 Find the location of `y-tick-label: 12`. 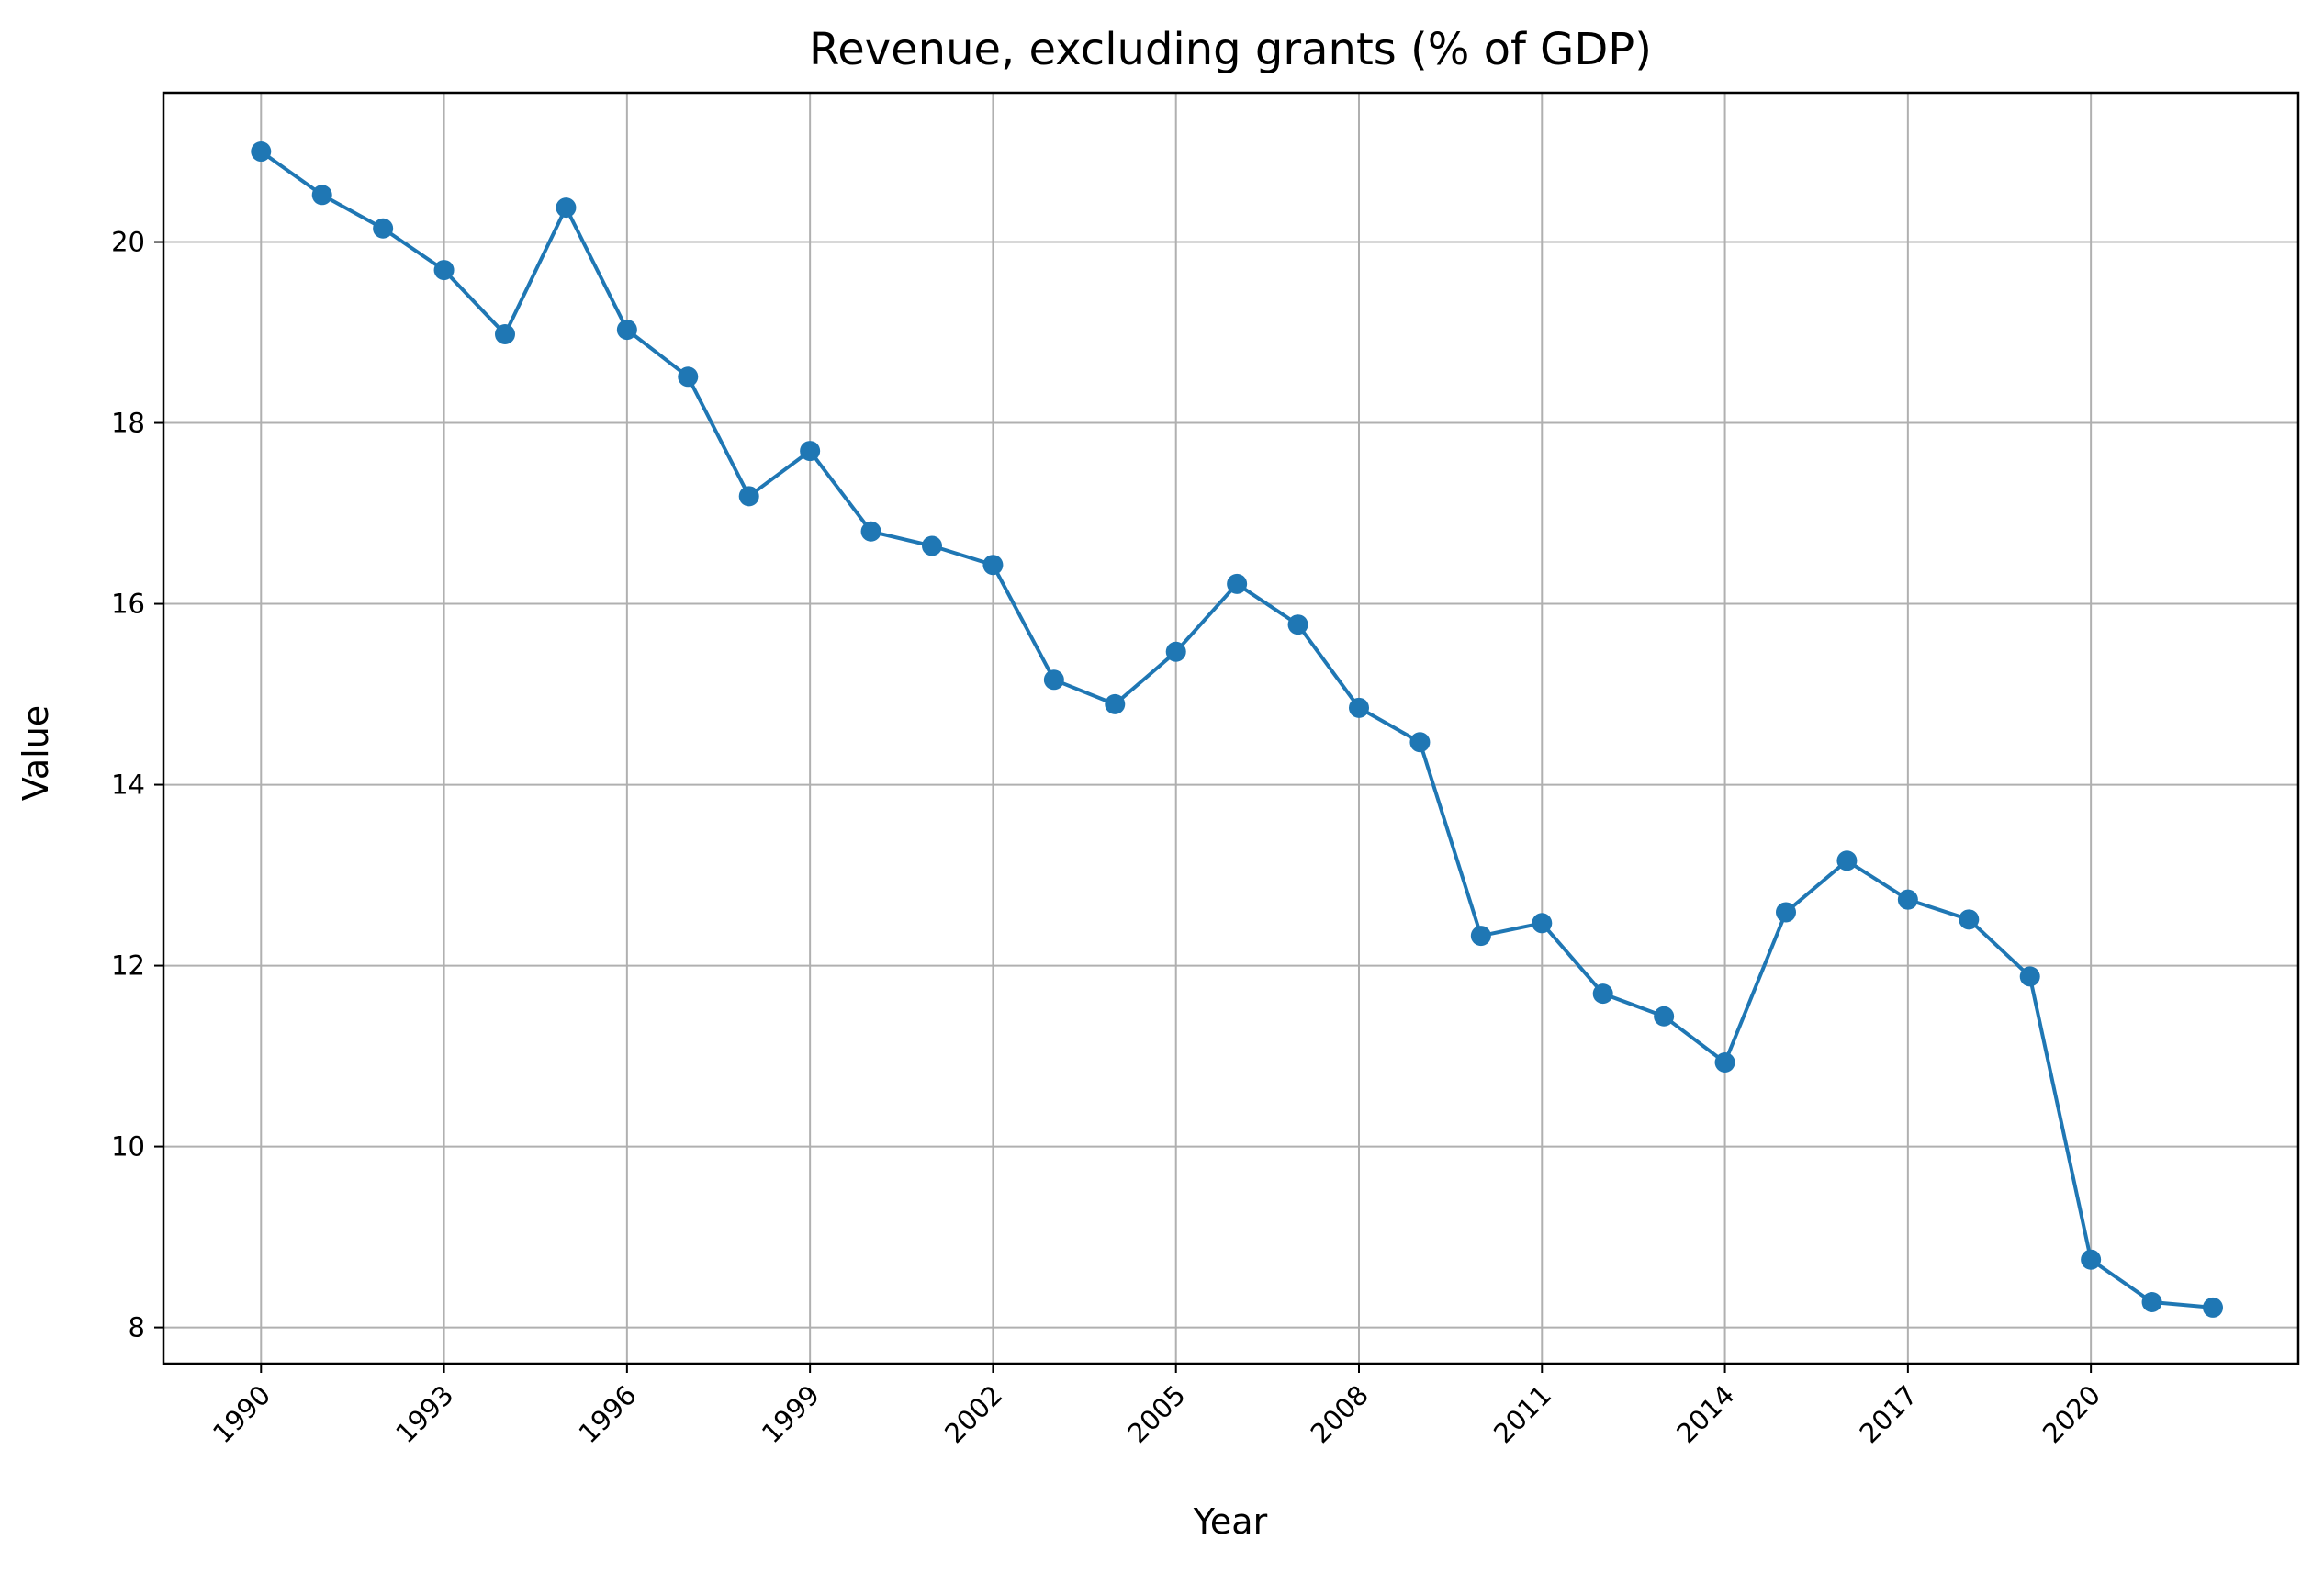

y-tick-label: 12 is located at coordinates (128, 966).